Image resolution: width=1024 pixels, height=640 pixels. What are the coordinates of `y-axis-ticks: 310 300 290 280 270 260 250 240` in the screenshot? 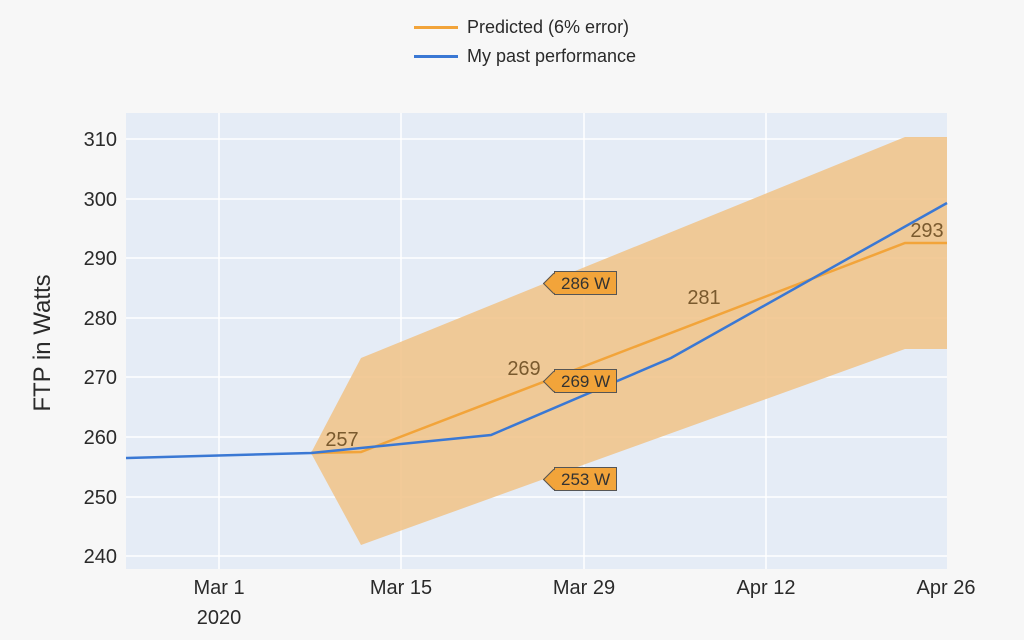 It's located at (100, 348).